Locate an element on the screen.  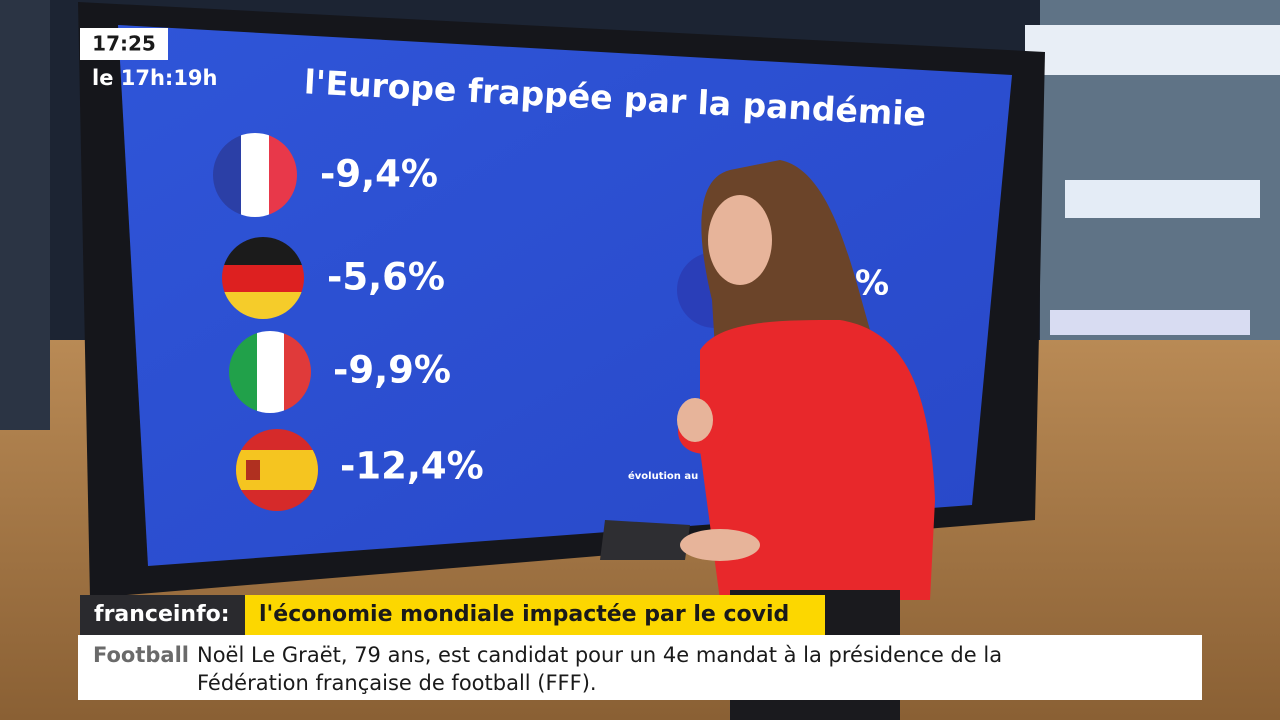
flag-spain is located at coordinates (277, 470).